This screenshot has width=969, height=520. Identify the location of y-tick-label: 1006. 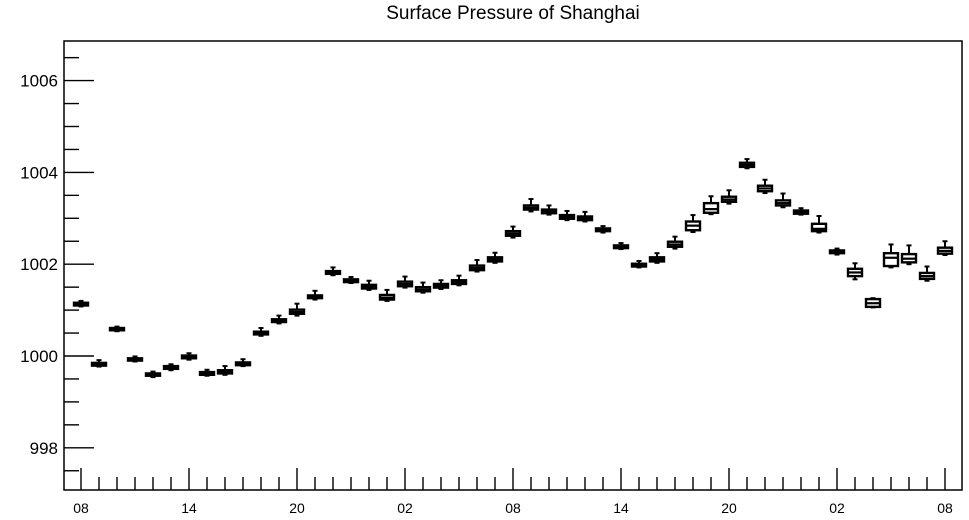
(39, 81).